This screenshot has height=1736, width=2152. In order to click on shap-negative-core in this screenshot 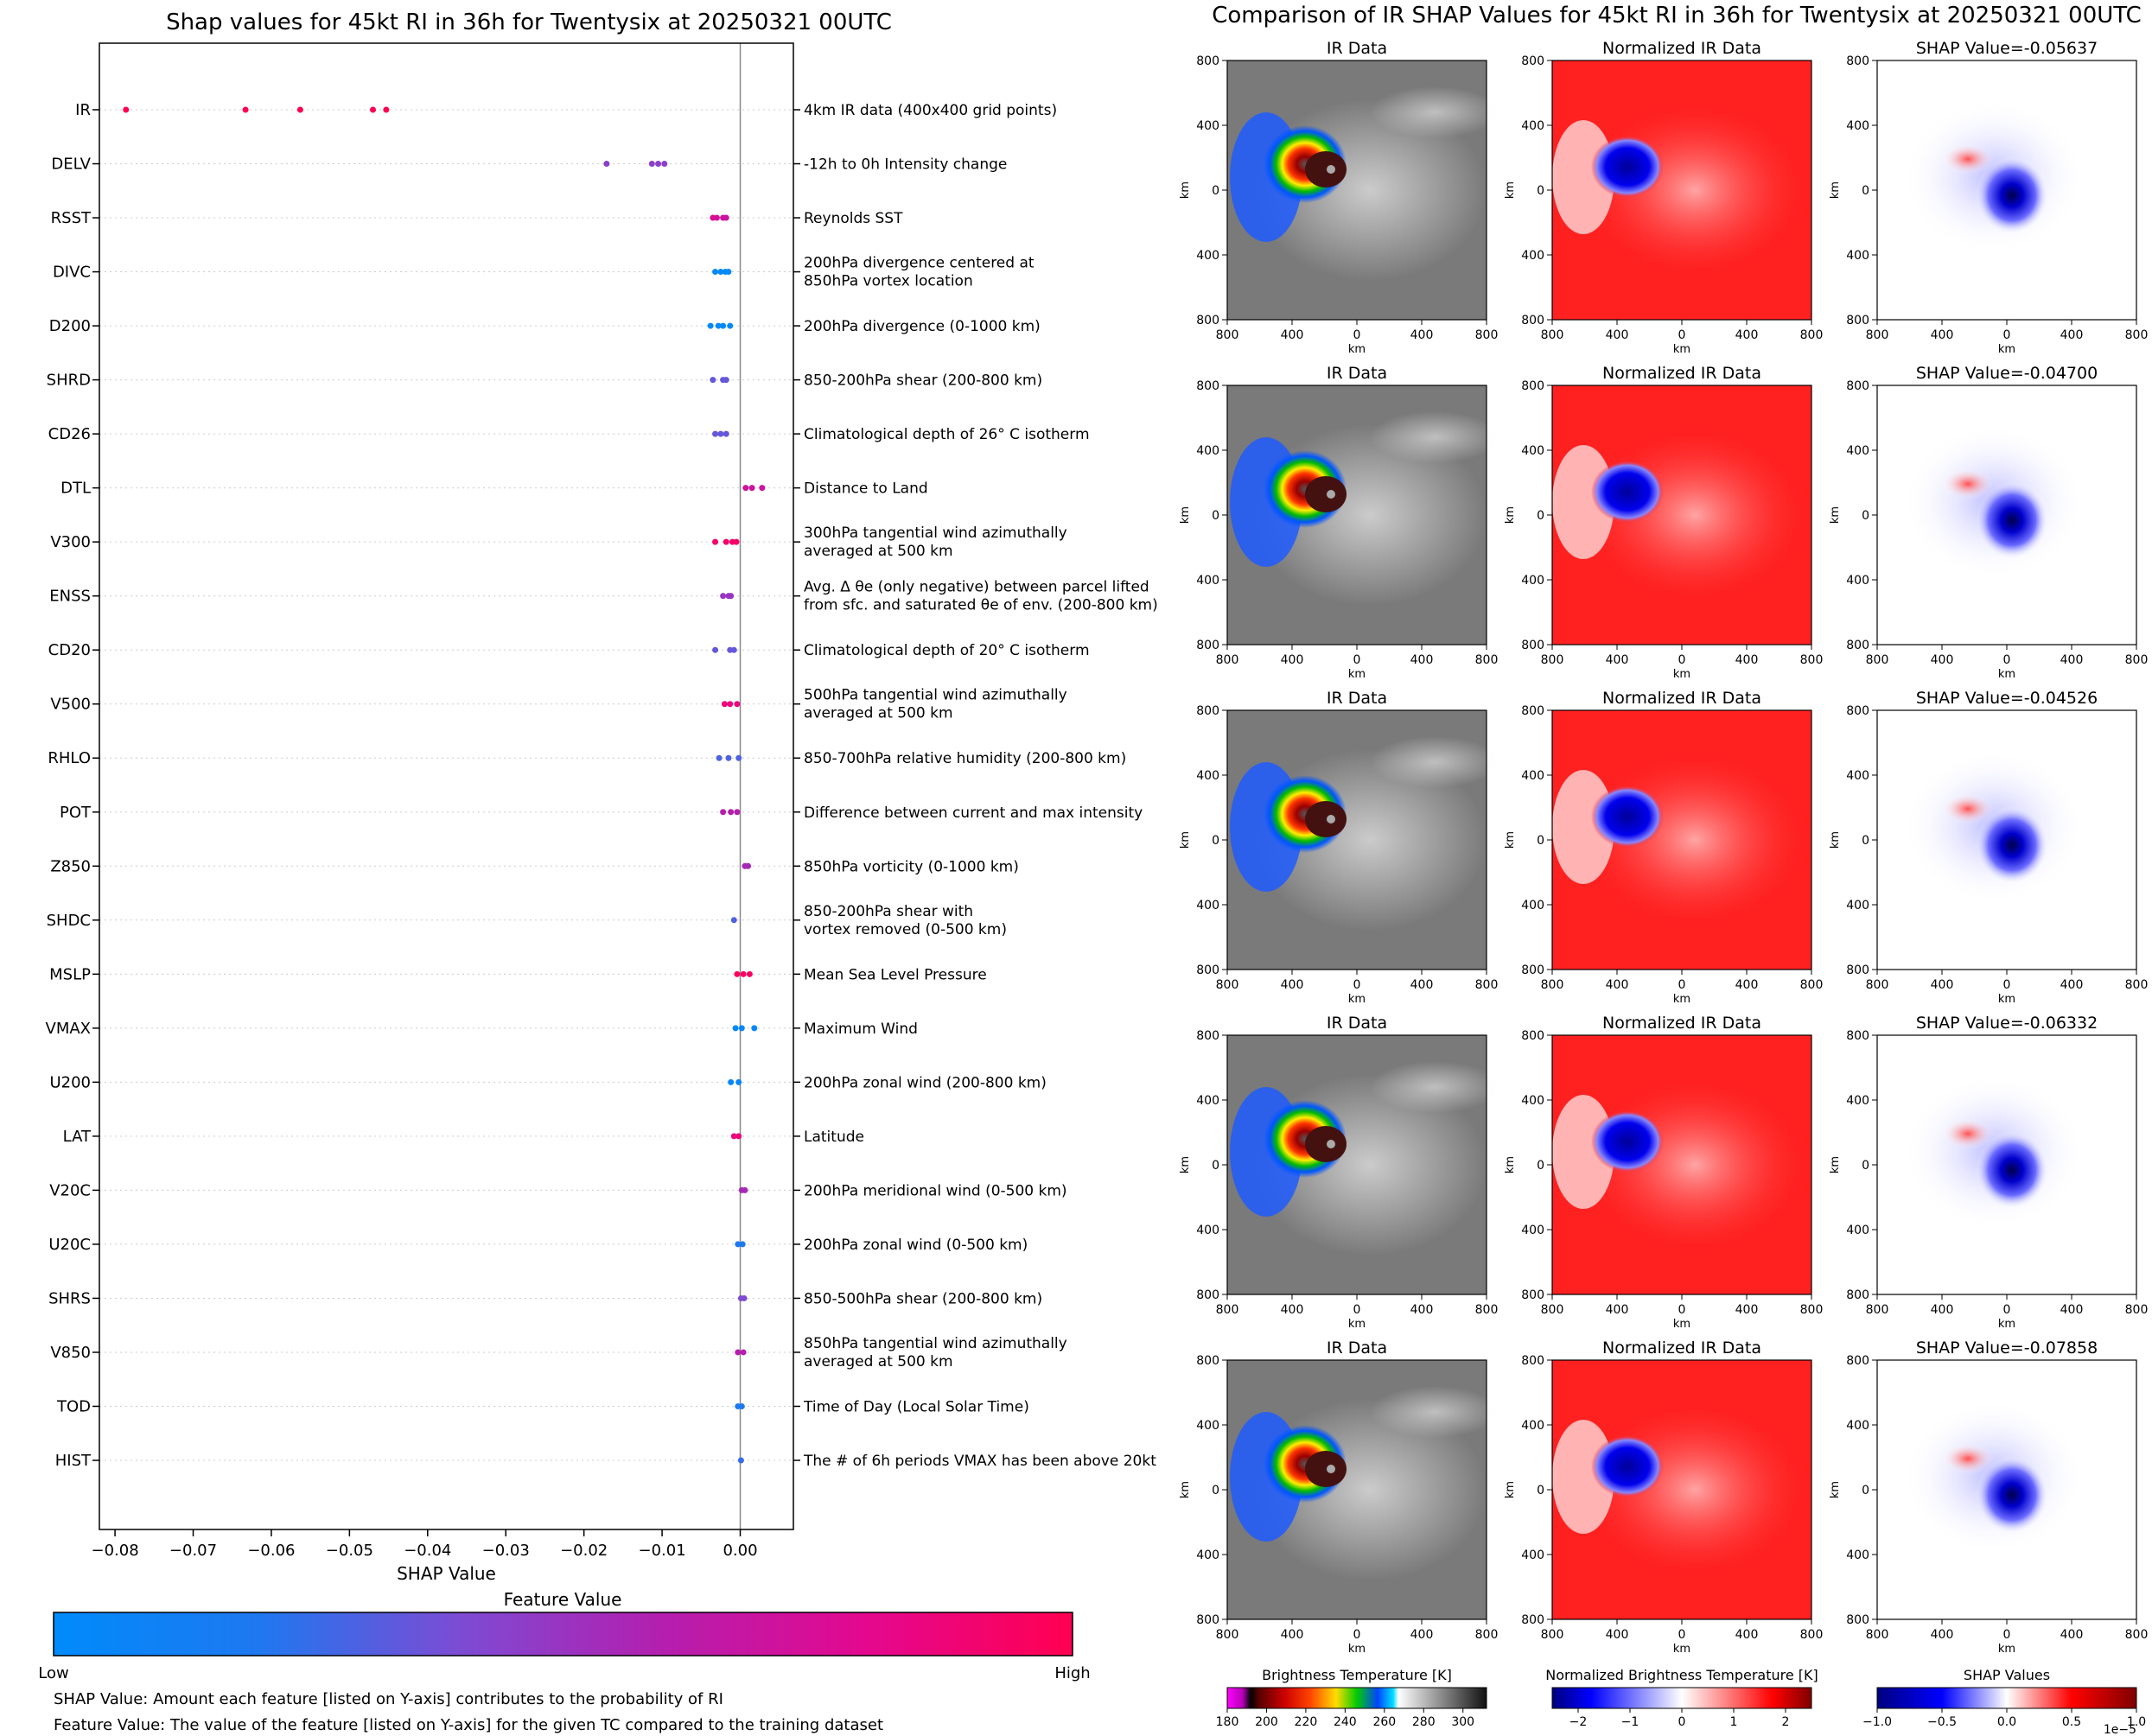, I will do `click(2012, 1495)`.